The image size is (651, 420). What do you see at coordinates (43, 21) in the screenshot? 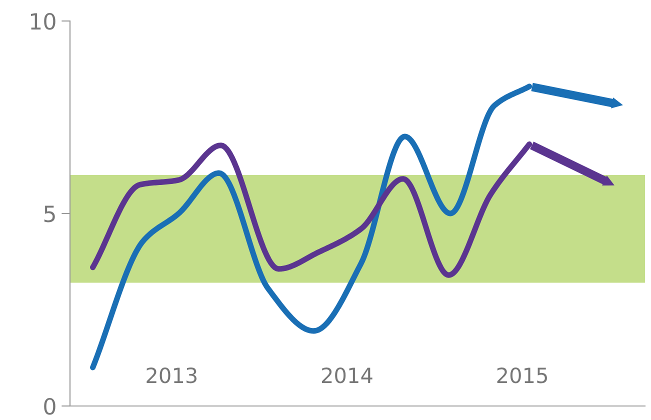
I see `y-tick-label: 10` at bounding box center [43, 21].